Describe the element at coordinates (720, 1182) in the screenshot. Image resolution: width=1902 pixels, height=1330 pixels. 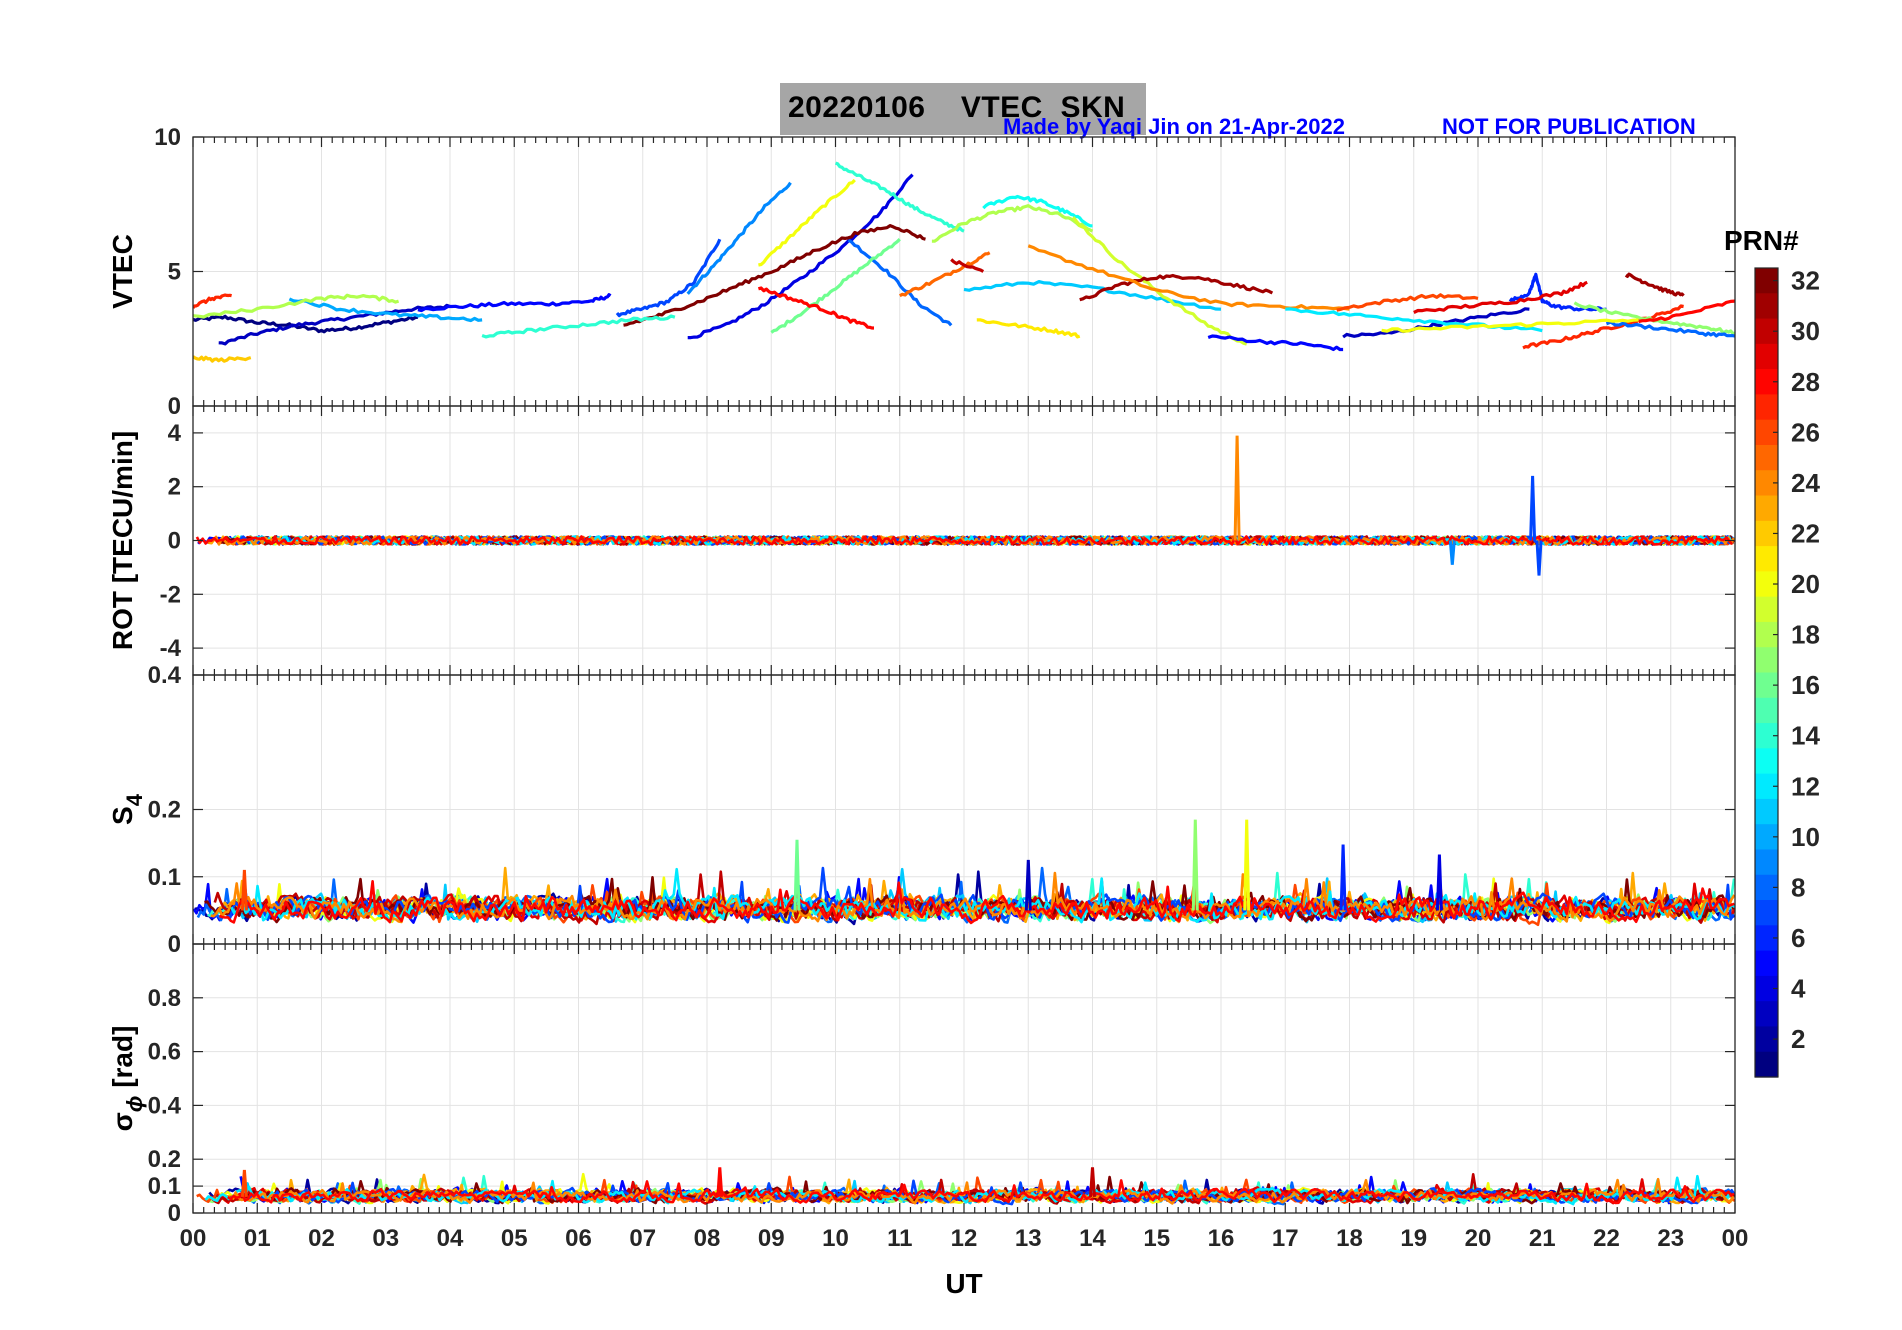
I see `spike-prn28` at that location.